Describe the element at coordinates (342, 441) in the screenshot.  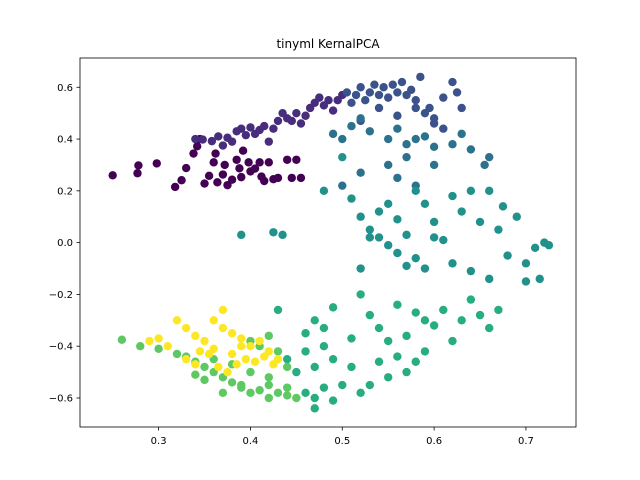
I see `x-tick-label: 0.5` at that location.